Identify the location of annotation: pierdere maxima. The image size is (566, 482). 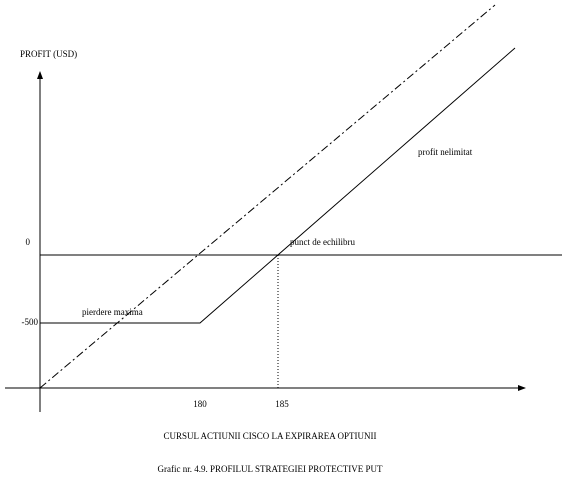
(112, 312).